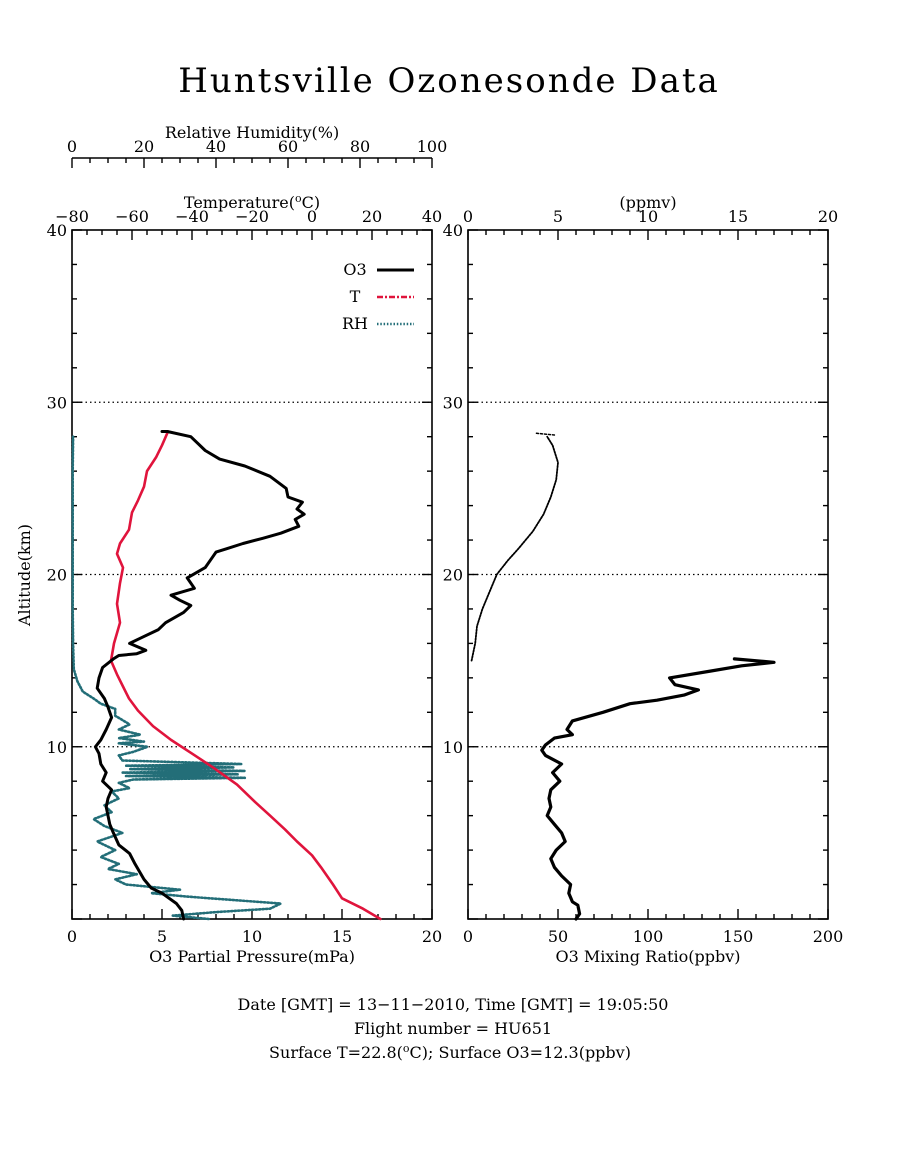 Image resolution: width=900 pixels, height=1150 pixels. I want to click on humidity-axis-tick-label: 40, so click(216, 146).